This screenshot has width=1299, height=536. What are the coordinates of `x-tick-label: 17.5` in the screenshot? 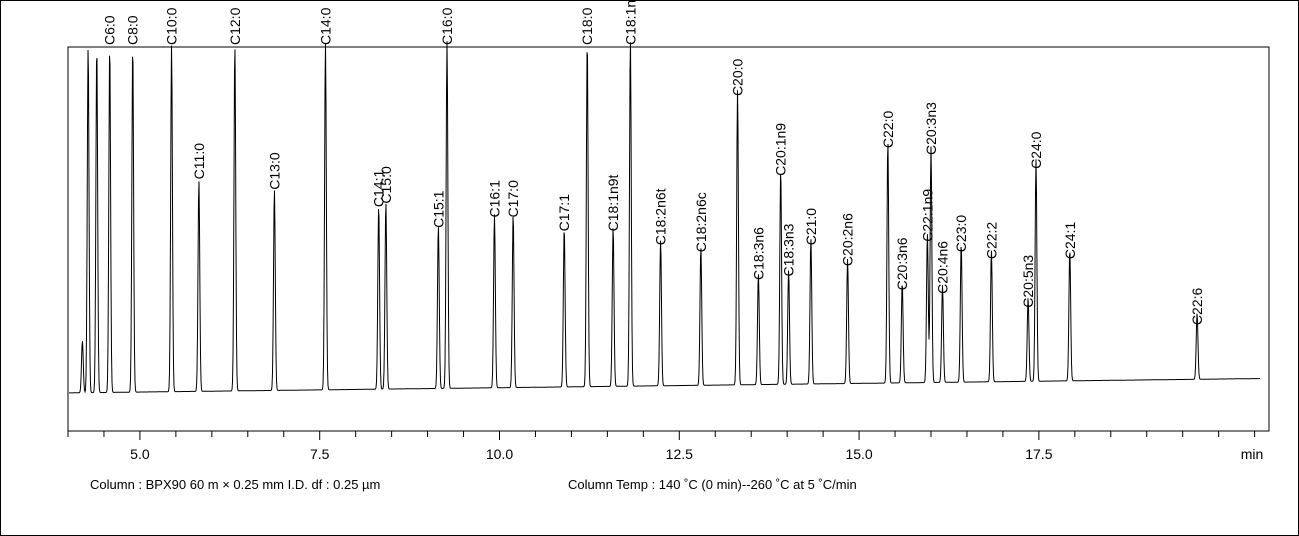 It's located at (1038, 454).